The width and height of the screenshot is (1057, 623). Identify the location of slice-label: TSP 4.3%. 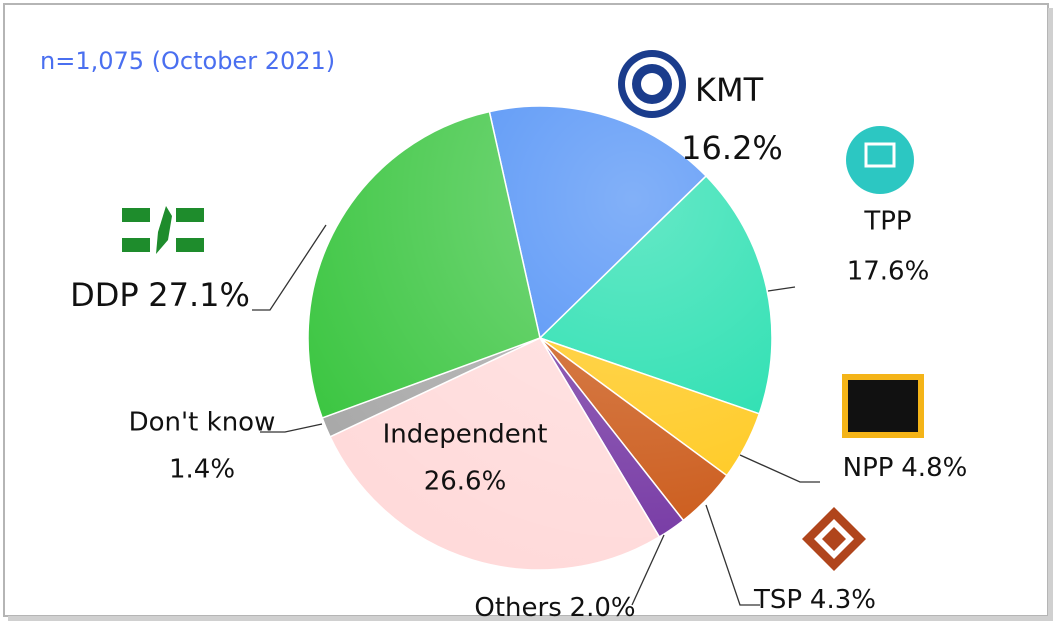
(814, 600).